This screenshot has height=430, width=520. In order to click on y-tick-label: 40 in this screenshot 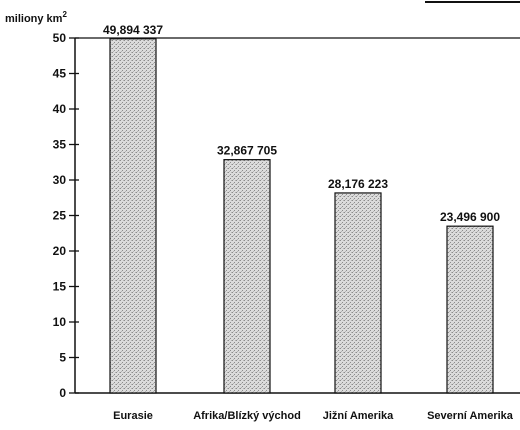, I will do `click(60, 109)`.